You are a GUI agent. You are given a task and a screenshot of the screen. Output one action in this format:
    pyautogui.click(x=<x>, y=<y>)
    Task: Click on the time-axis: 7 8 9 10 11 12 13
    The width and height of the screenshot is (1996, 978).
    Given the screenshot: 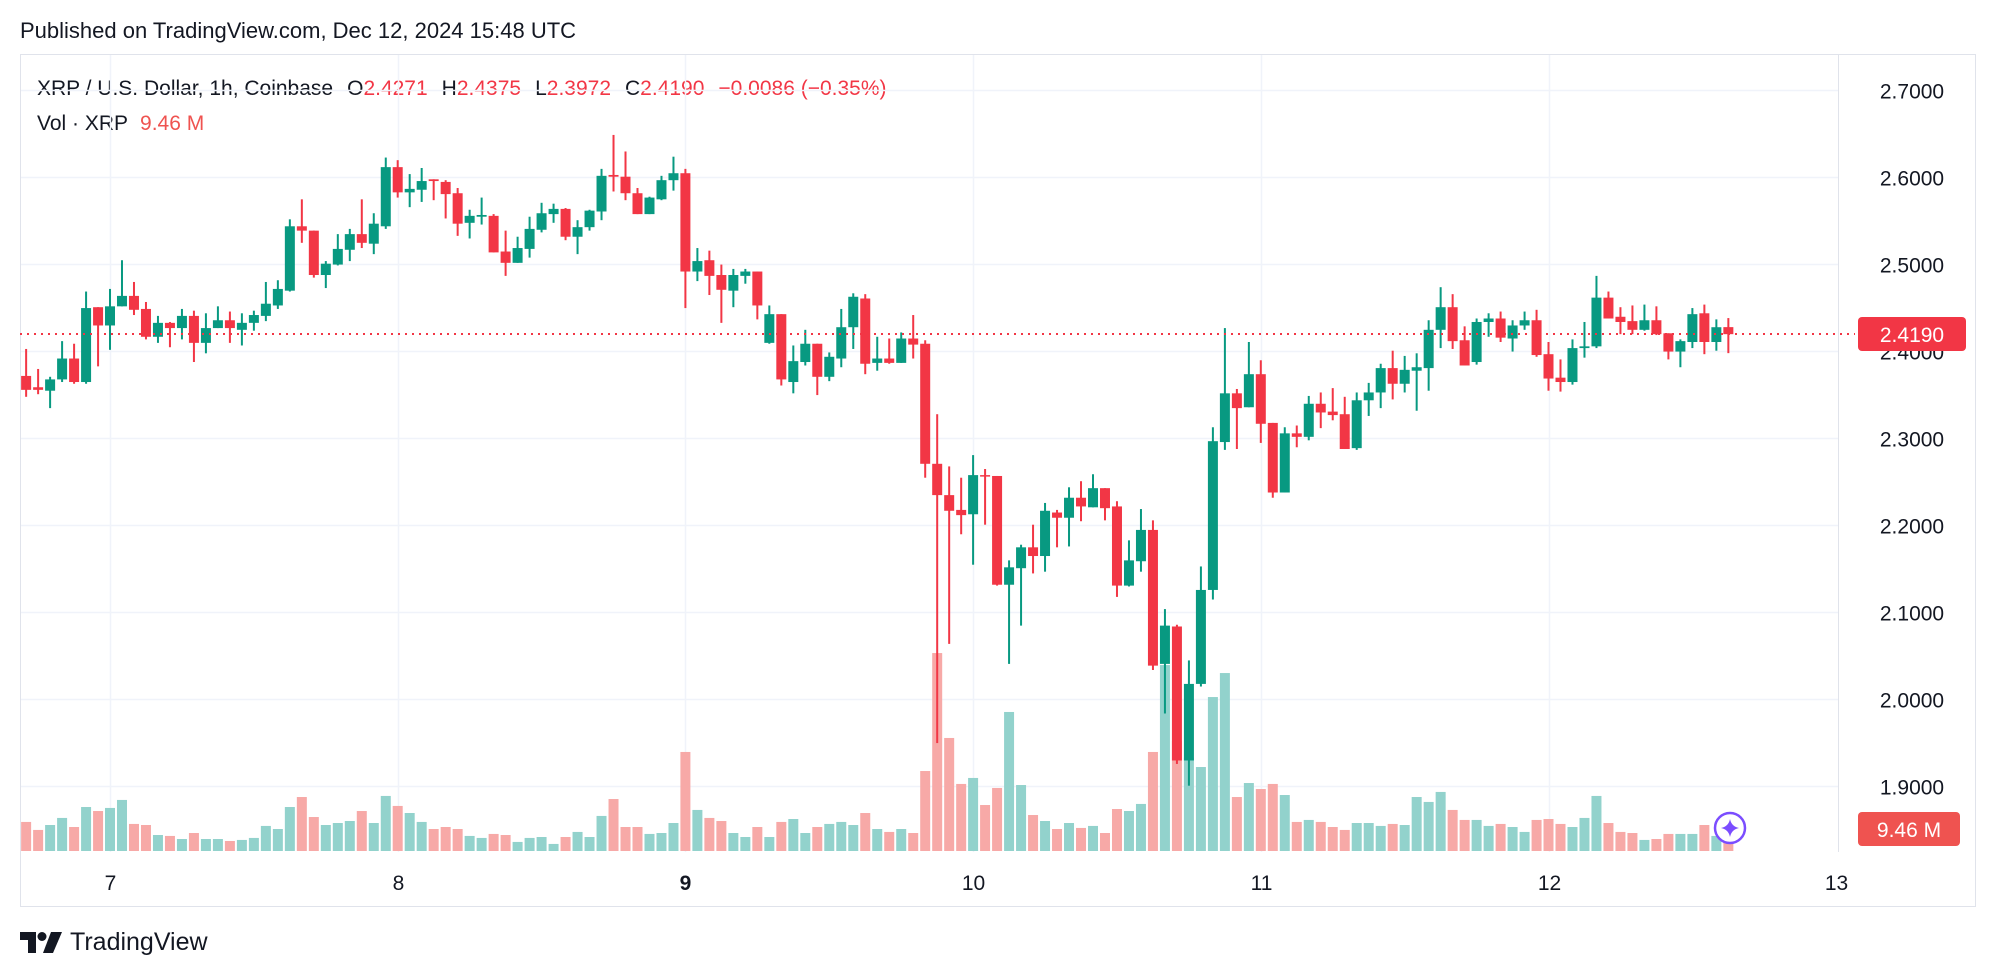 What is the action you would take?
    pyautogui.click(x=977, y=883)
    